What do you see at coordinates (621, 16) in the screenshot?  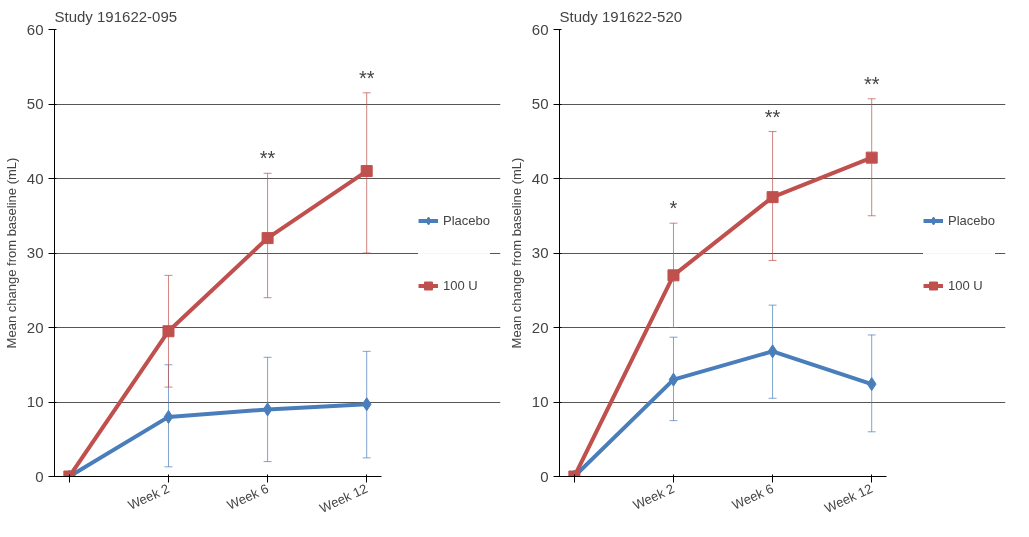 I see `chart-title: Study 191622-520` at bounding box center [621, 16].